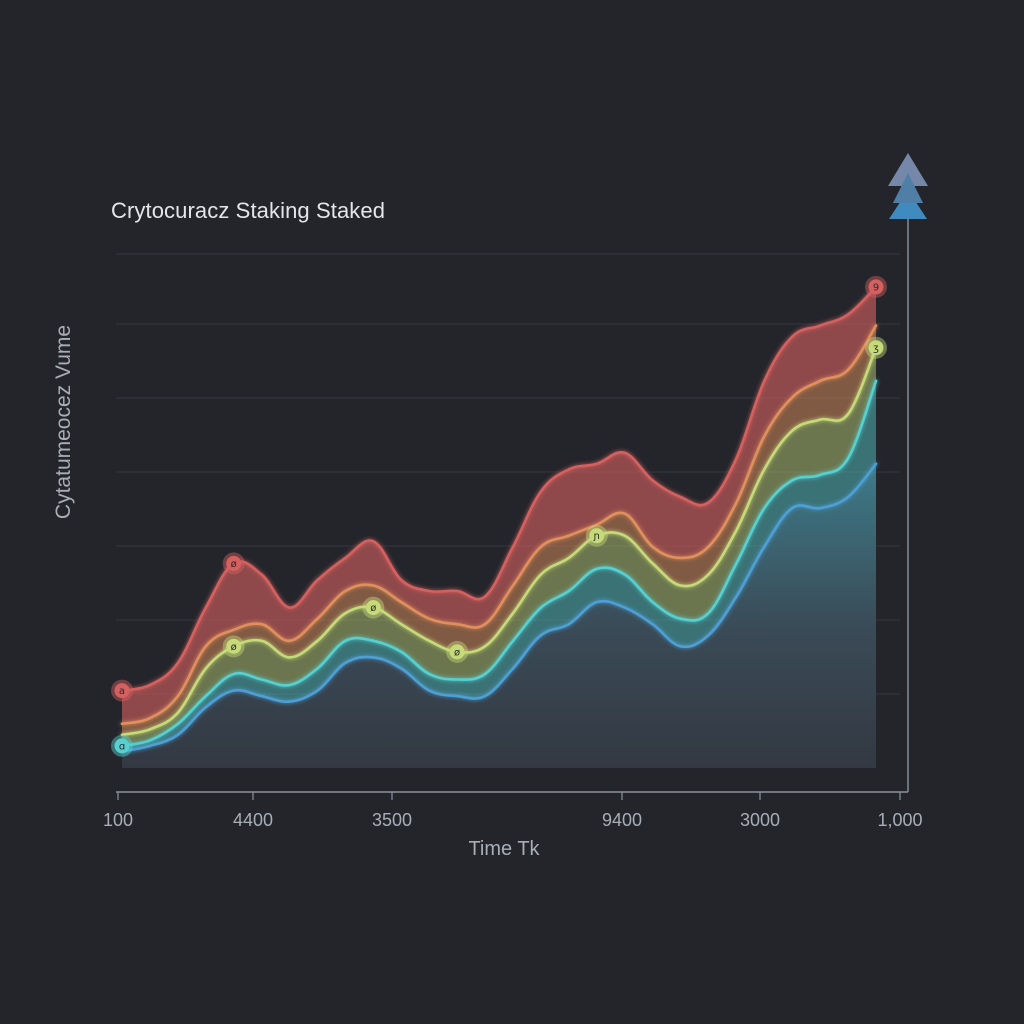 The height and width of the screenshot is (1024, 1024). Describe the element at coordinates (908, 169) in the screenshot. I see `y-axis-arrow-upper` at that location.